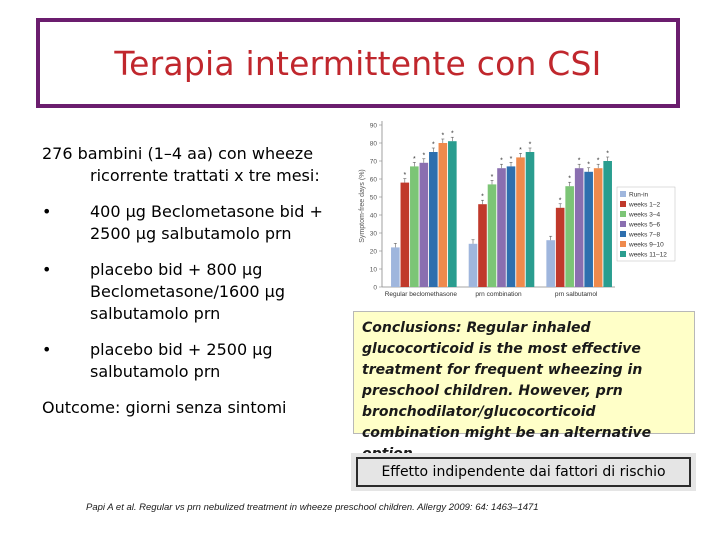 Image resolution: width=720 pixels, height=540 pixels. What do you see at coordinates (362, 206) in the screenshot?
I see `y-axis-label: Symptom-free days (%)` at bounding box center [362, 206].